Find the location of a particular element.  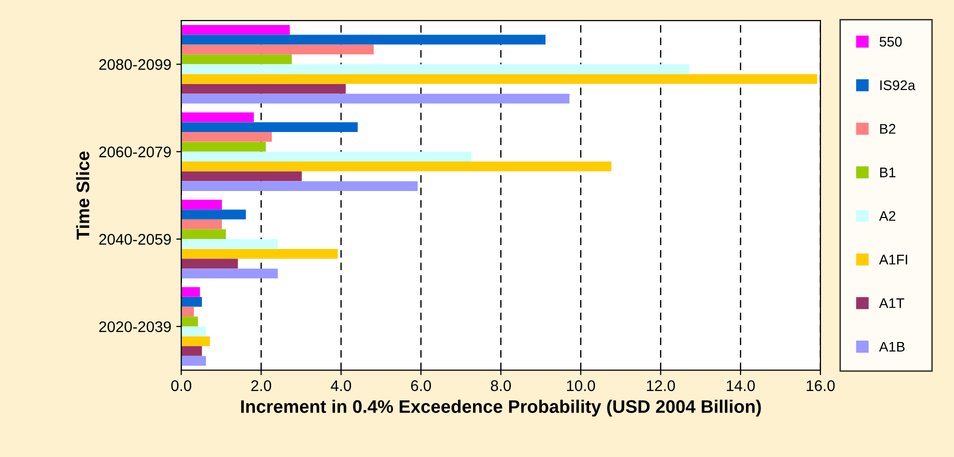

x-tick-label: 0.0 is located at coordinates (181, 386).